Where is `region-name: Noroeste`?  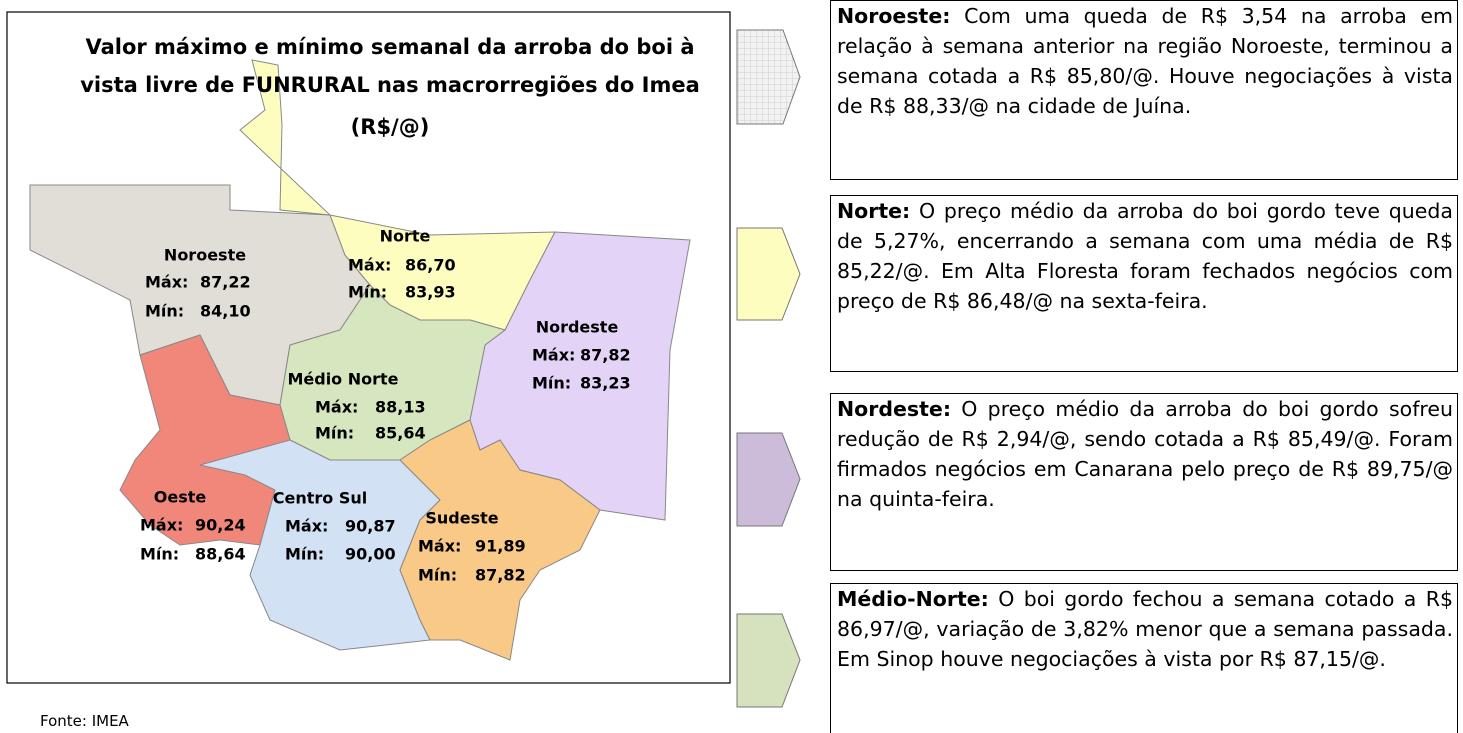 region-name: Noroeste is located at coordinates (205, 255).